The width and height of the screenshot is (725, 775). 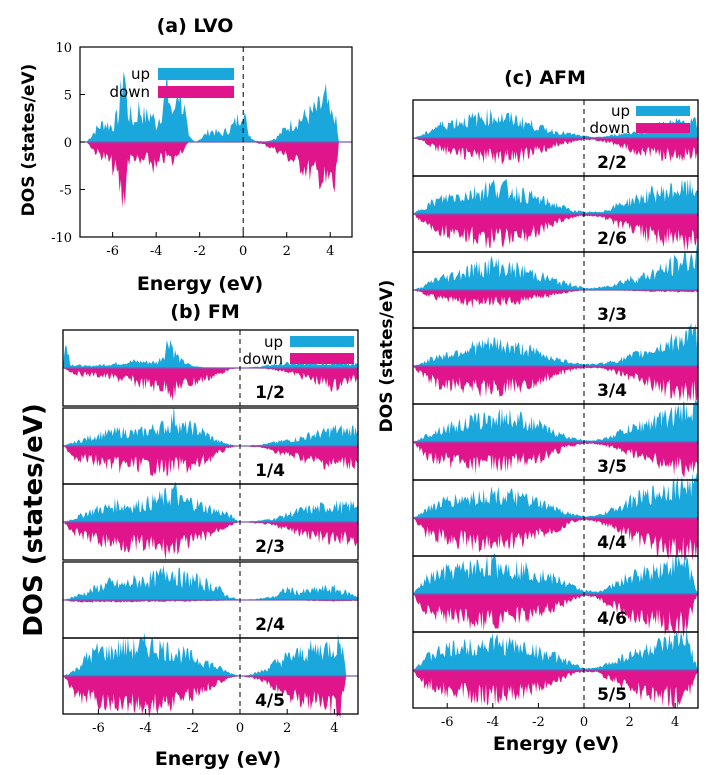 What do you see at coordinates (334, 728) in the screenshot?
I see `b-xtick-label: 4` at bounding box center [334, 728].